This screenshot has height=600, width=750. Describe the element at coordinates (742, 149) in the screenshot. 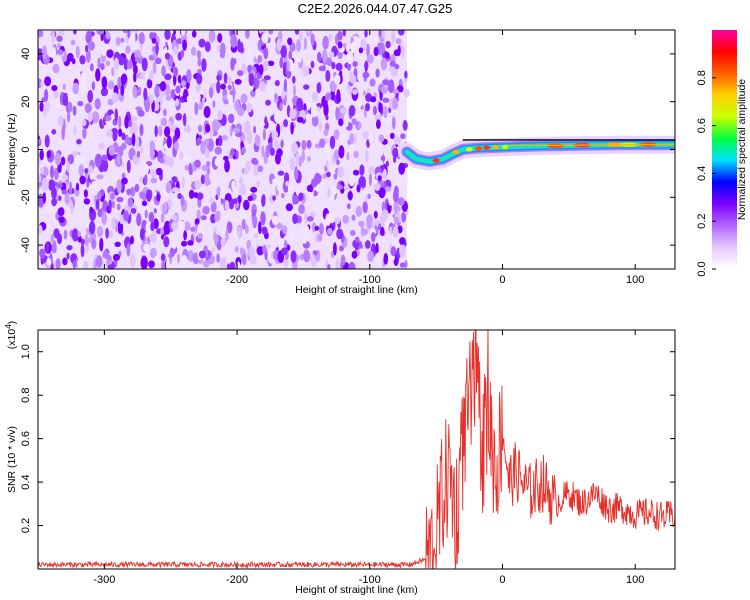

I see `colorbar-label: Normalized spectral amplitude` at that location.